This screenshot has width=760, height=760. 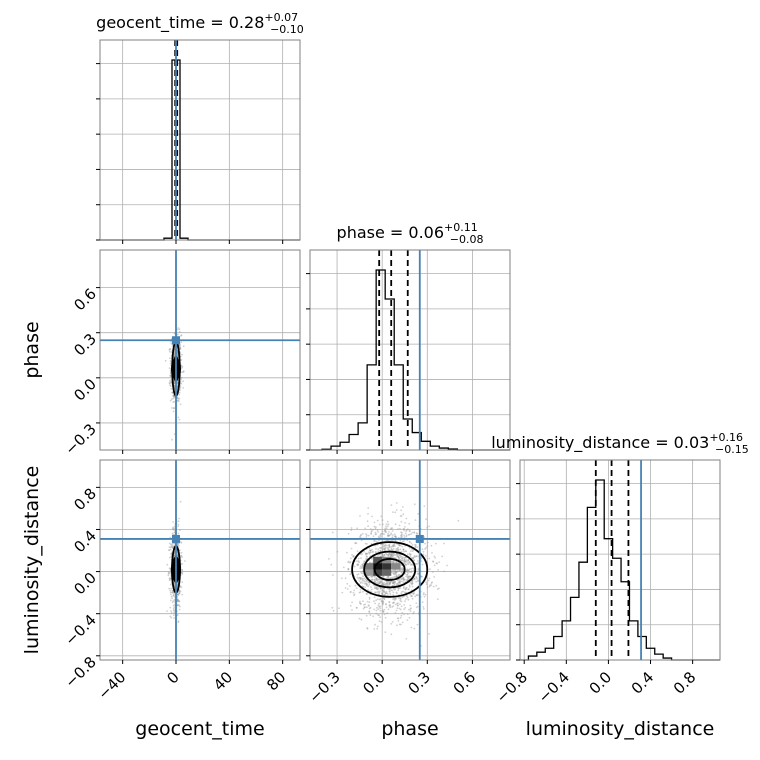 I want to click on y-tick-label: 0.8, so click(x=85, y=500).